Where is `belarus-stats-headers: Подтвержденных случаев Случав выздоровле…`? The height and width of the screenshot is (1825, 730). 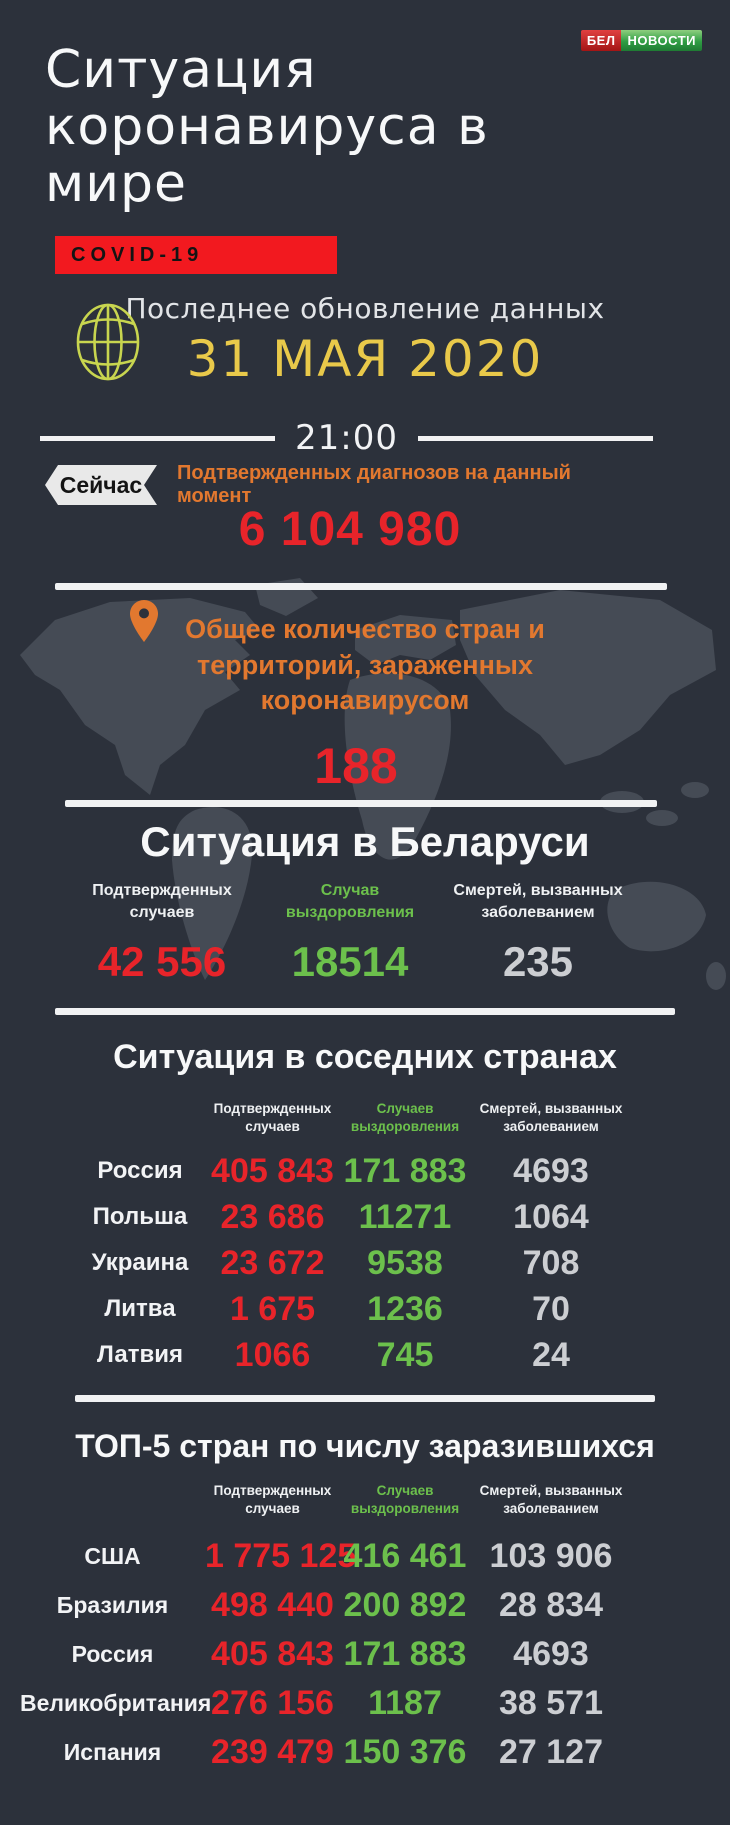 belarus-stats-headers: Подтвержденных случаев Случав выздоровле… is located at coordinates (350, 901).